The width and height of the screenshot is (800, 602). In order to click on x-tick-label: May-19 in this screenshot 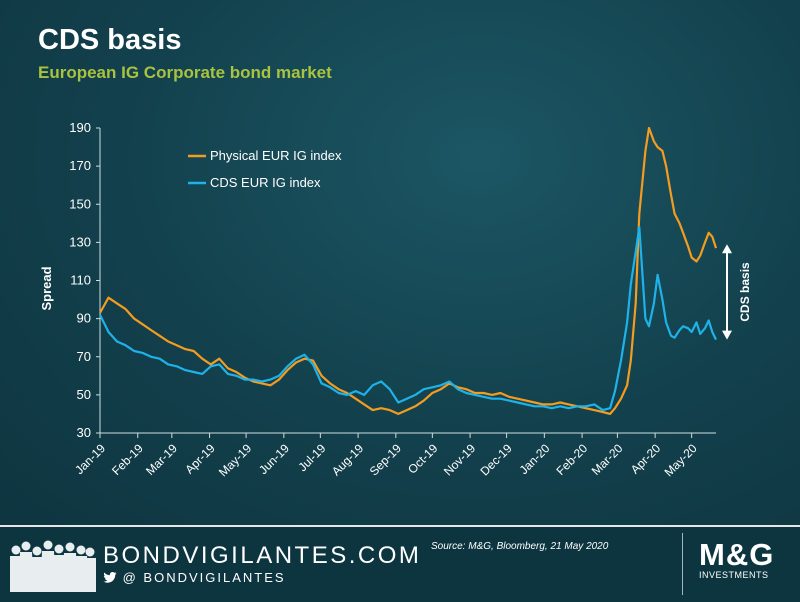, I will do `click(235, 460)`.